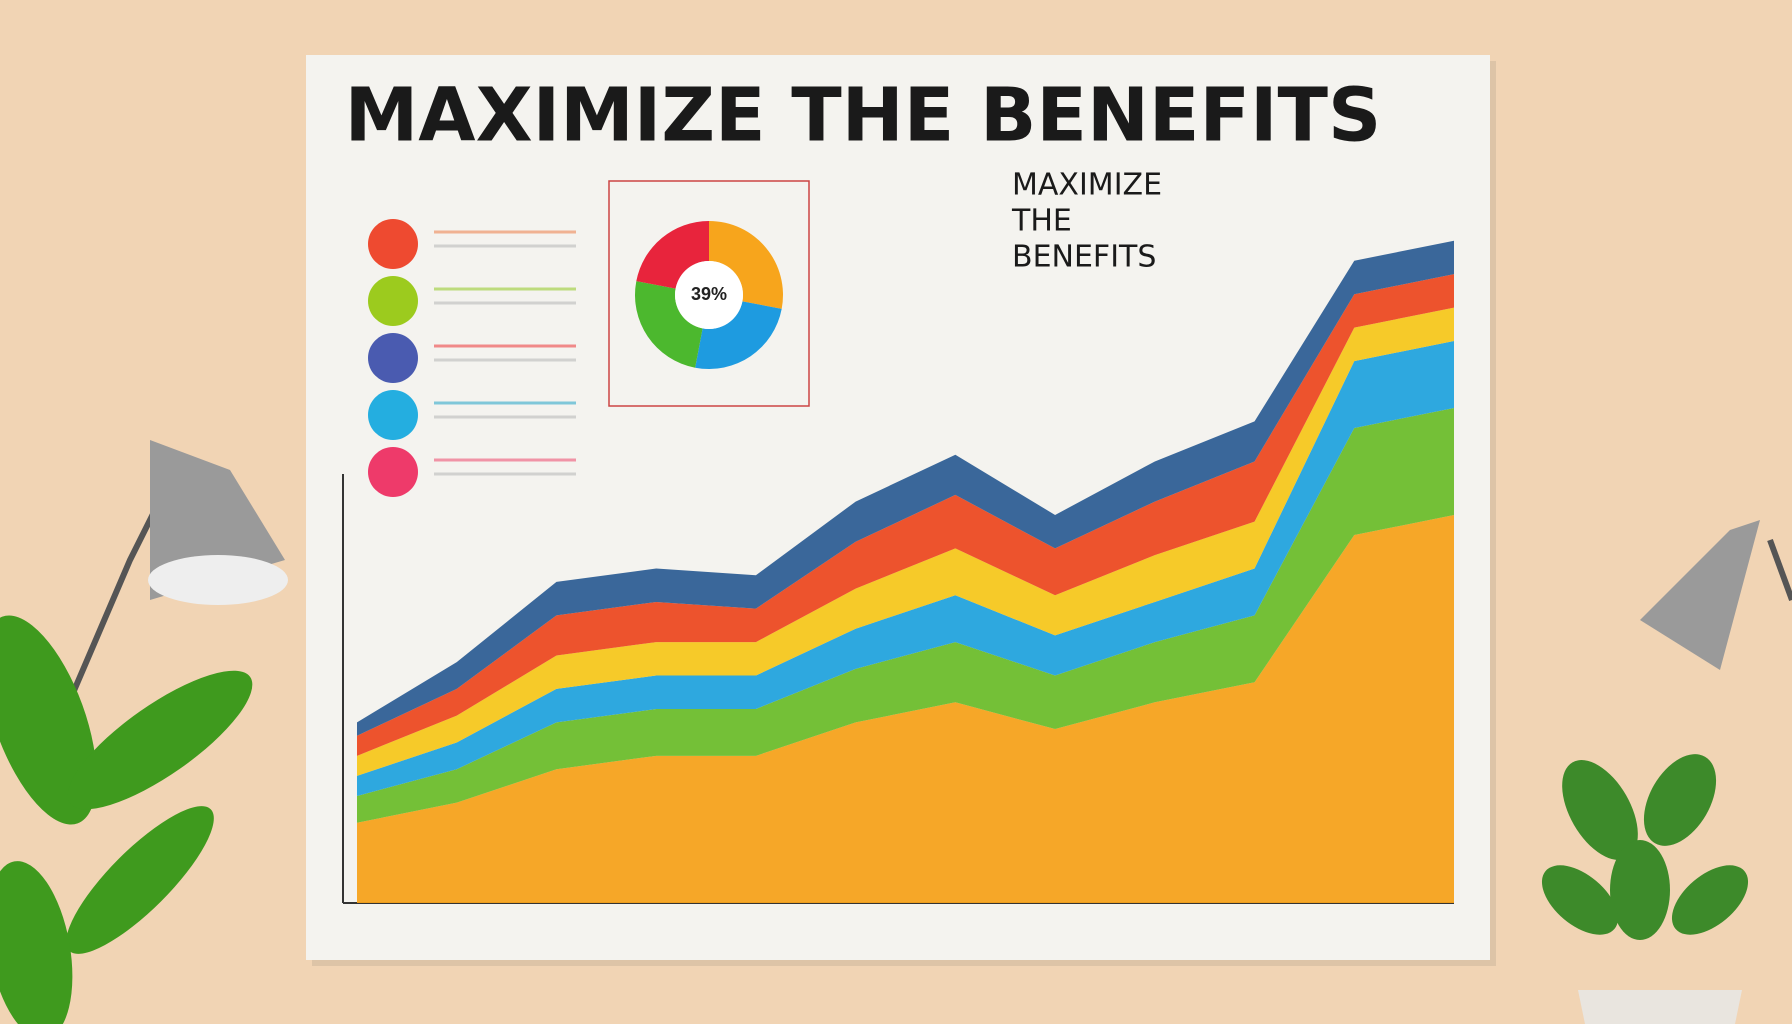  What do you see at coordinates (1084, 257) in the screenshot?
I see `annotation: BENEFITS` at bounding box center [1084, 257].